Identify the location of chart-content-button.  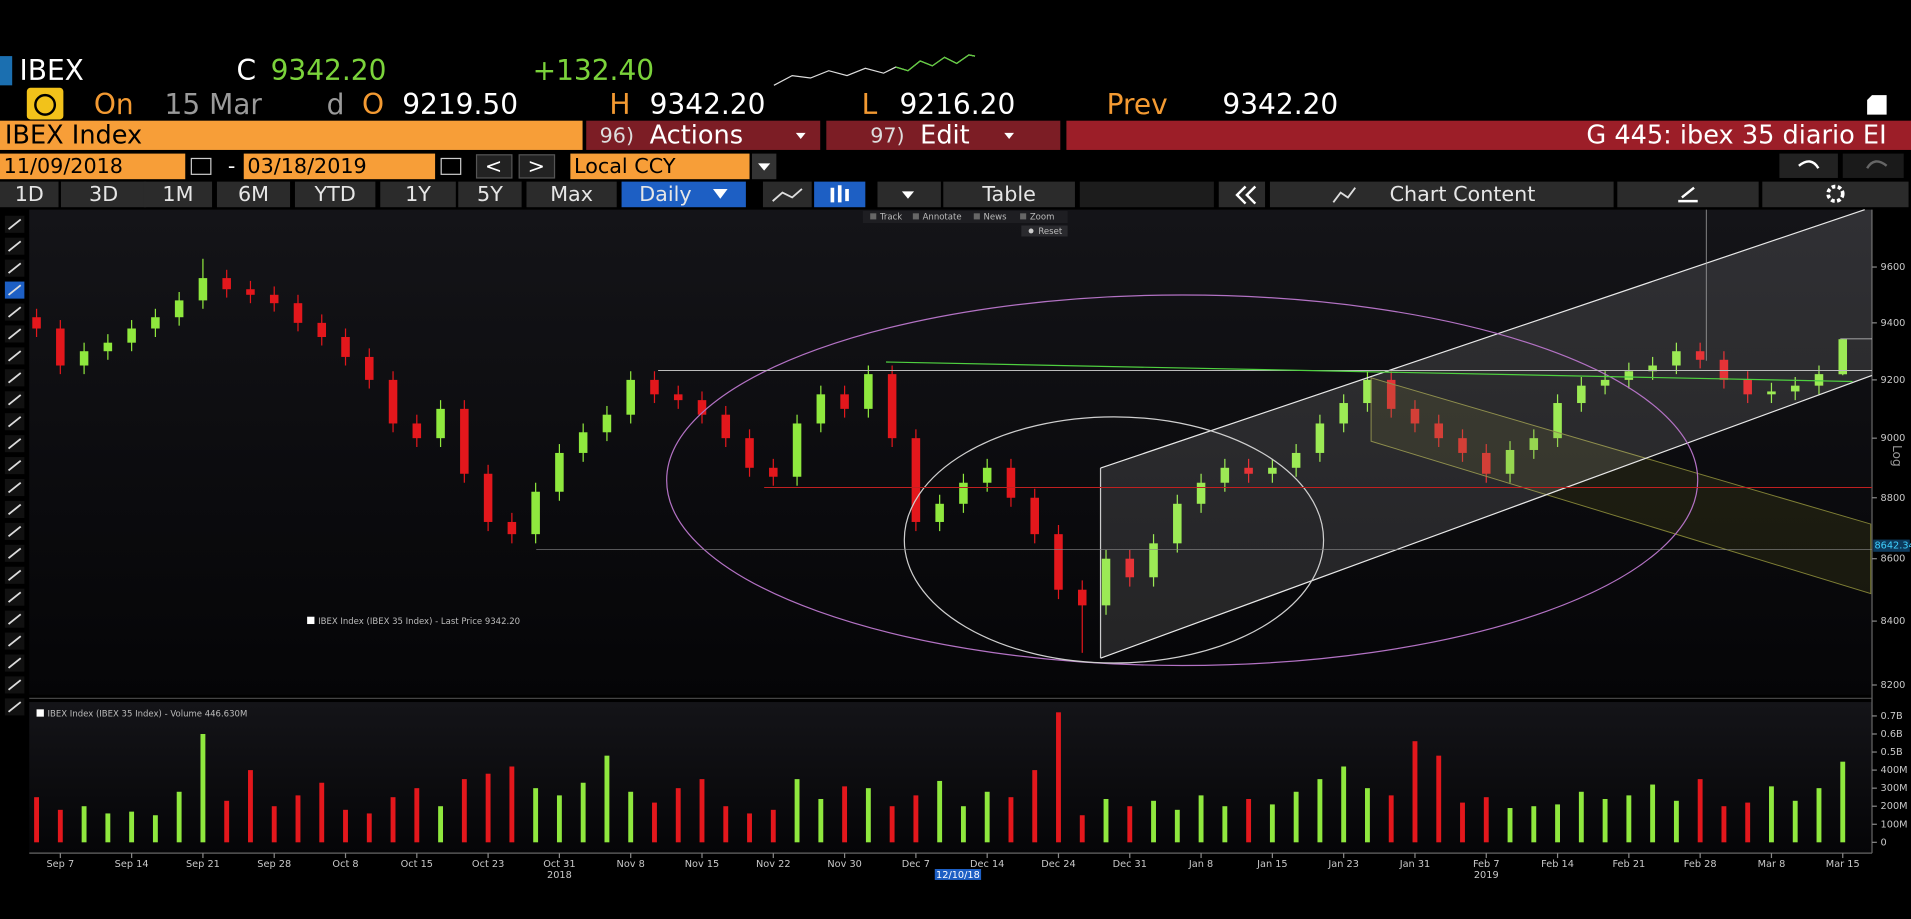
(1441, 194).